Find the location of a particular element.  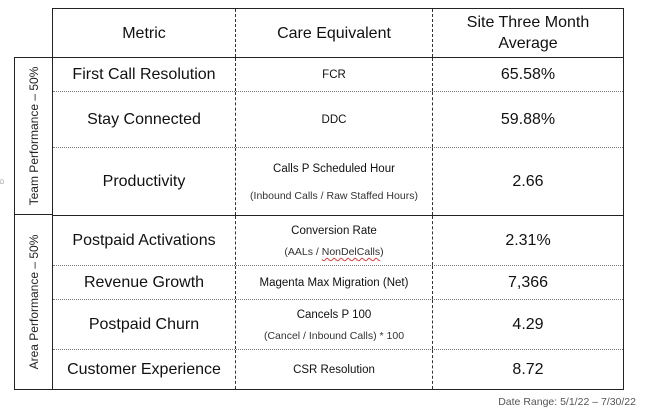

average-value: 59.88% is located at coordinates (528, 119).